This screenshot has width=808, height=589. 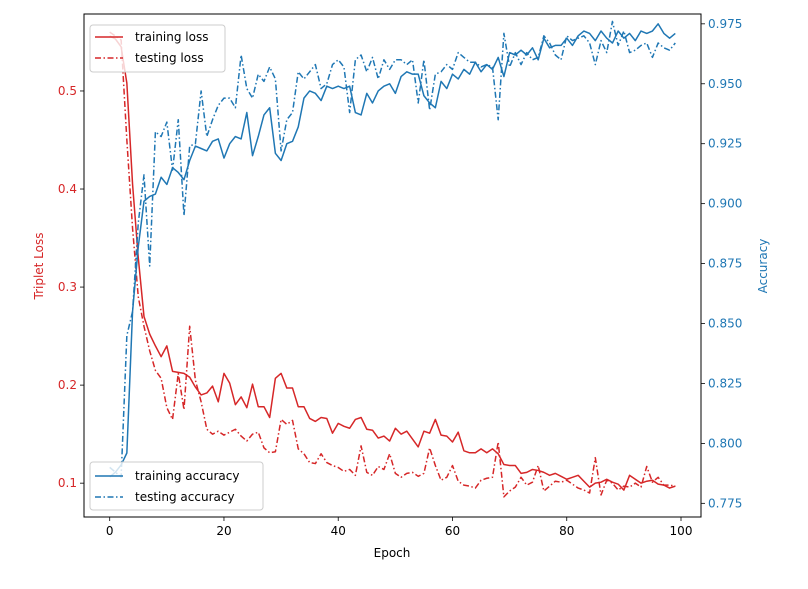 I want to click on left-axis-ticks: 0.1 0.2 0.3 0.4 0.5, so click(x=71, y=287).